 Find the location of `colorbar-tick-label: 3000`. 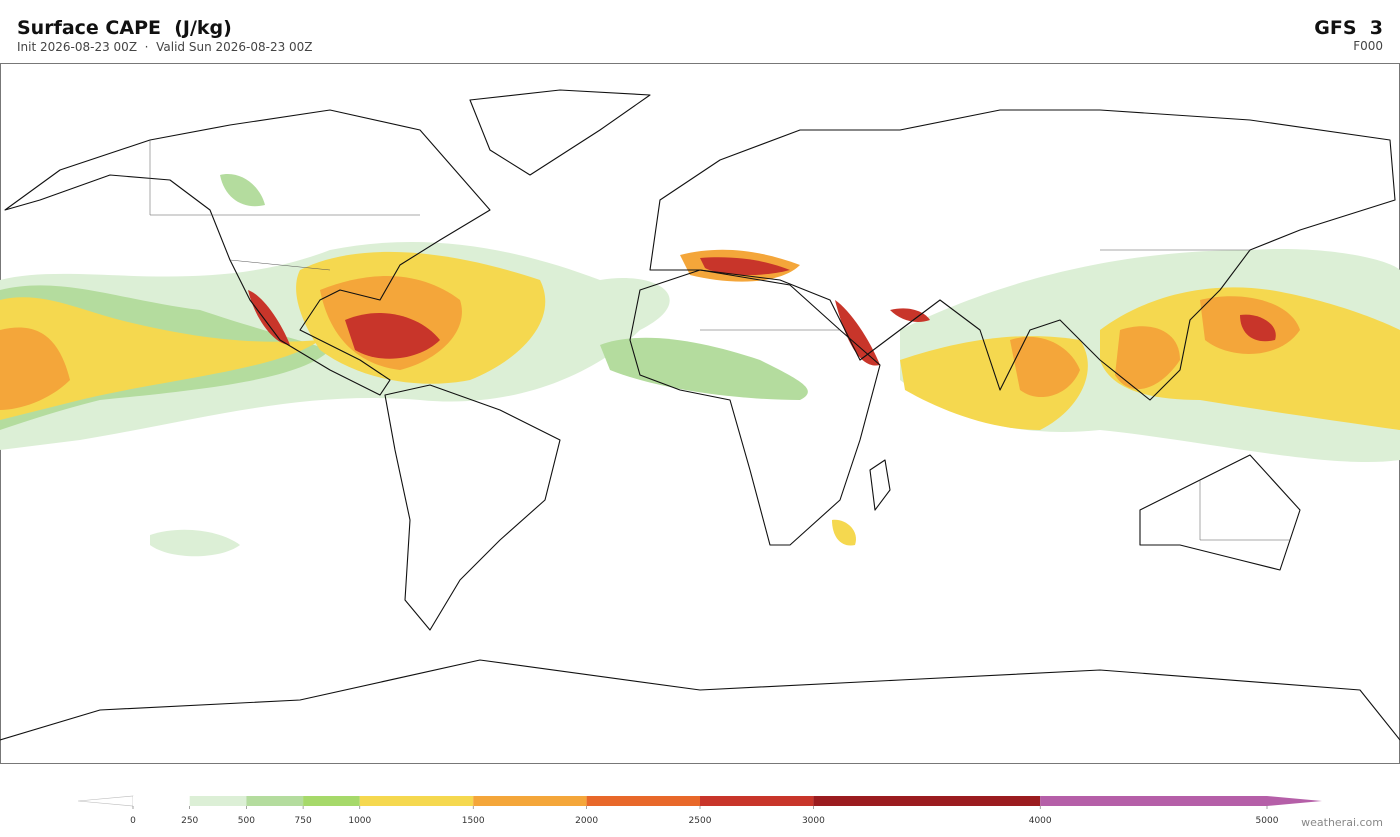

colorbar-tick-label: 3000 is located at coordinates (813, 821).